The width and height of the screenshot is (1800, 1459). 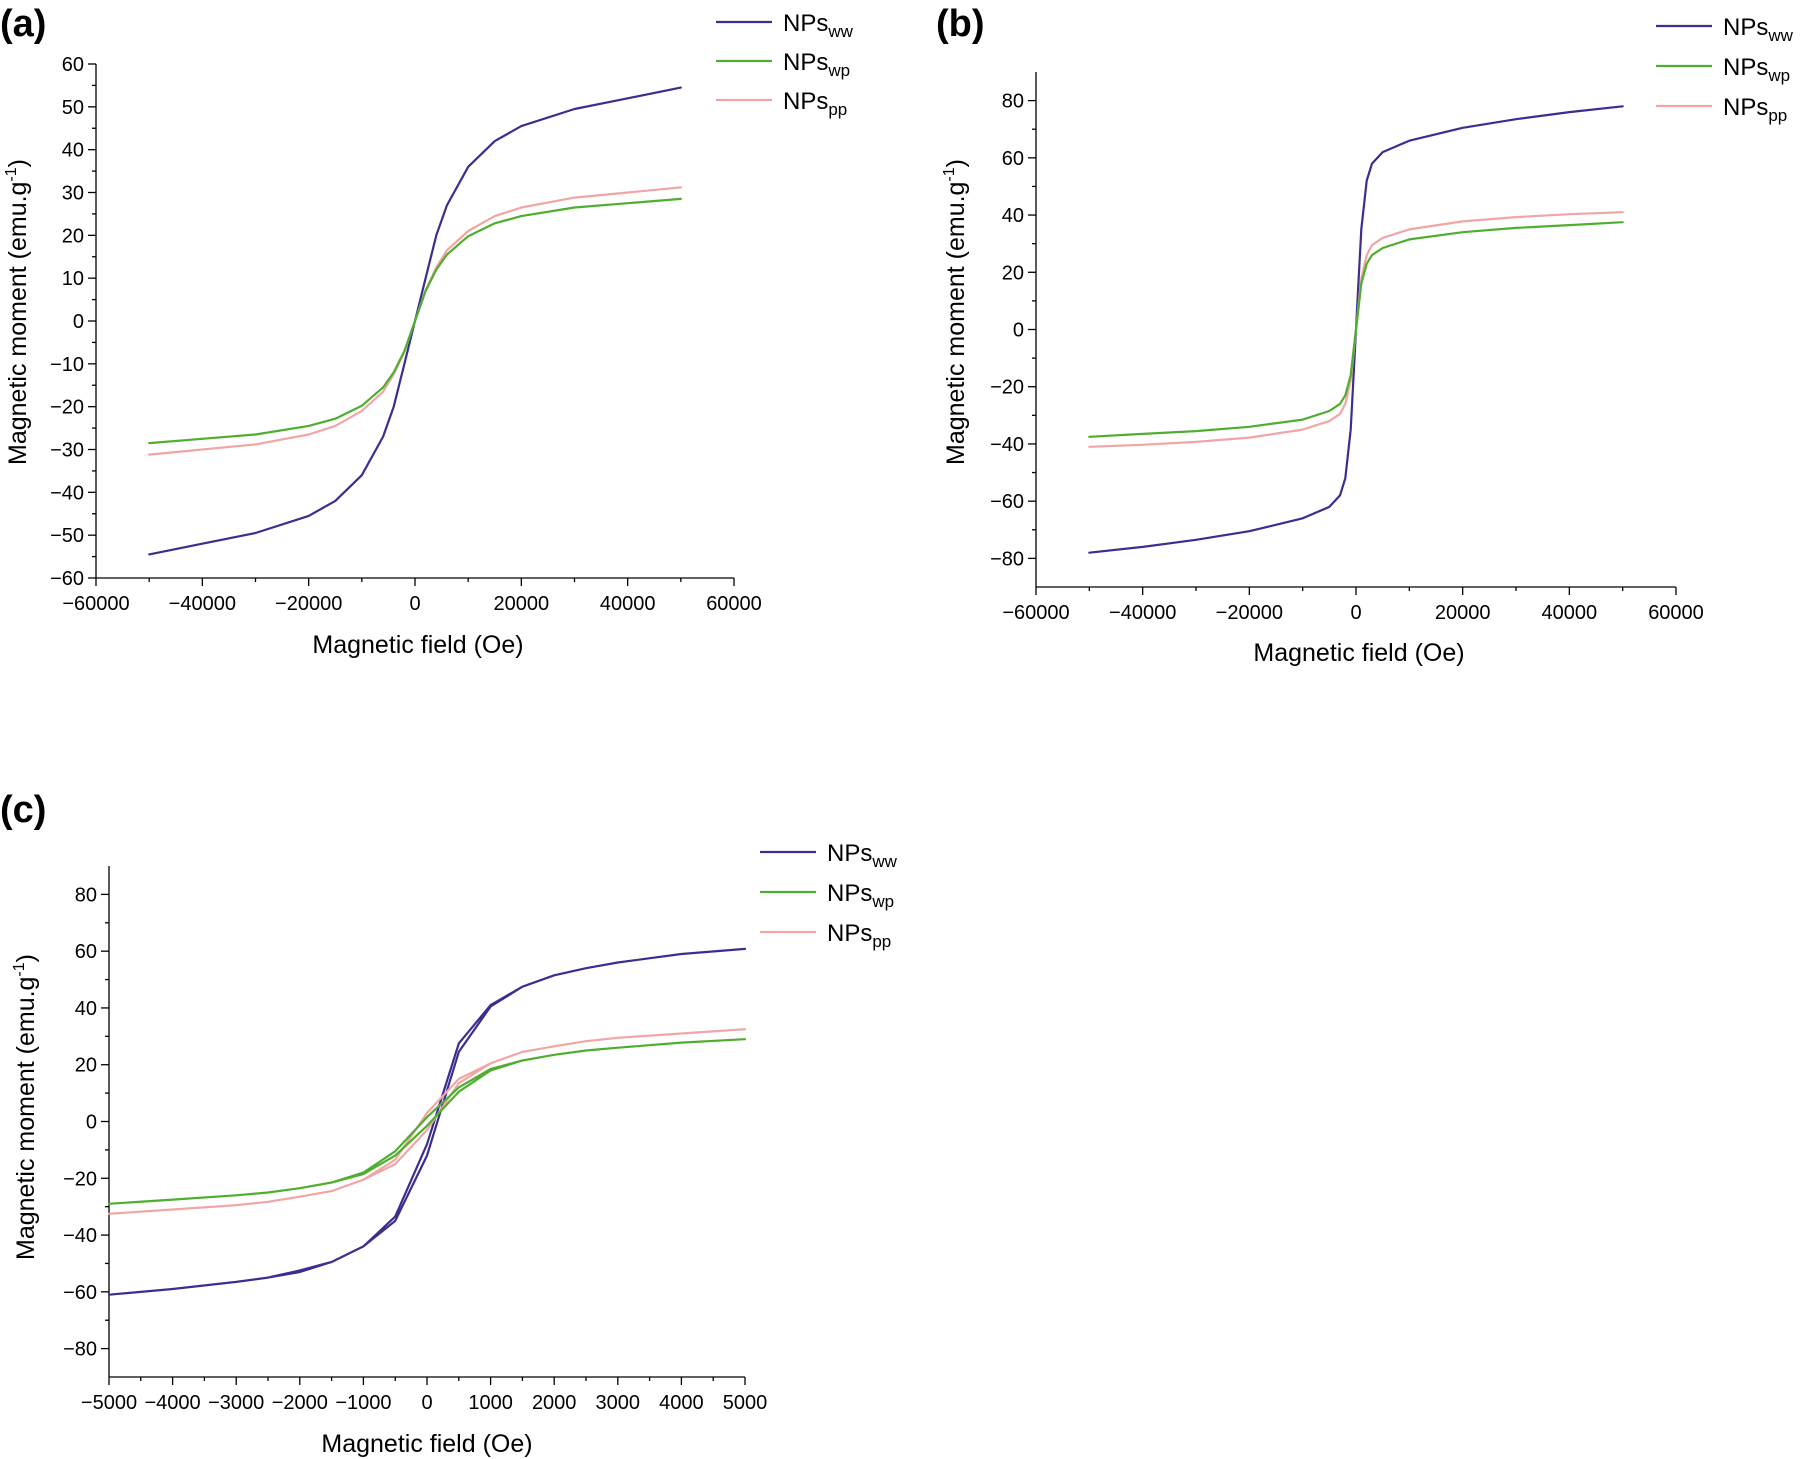 What do you see at coordinates (67, 536) in the screenshot?
I see `y-tick-label: −50` at bounding box center [67, 536].